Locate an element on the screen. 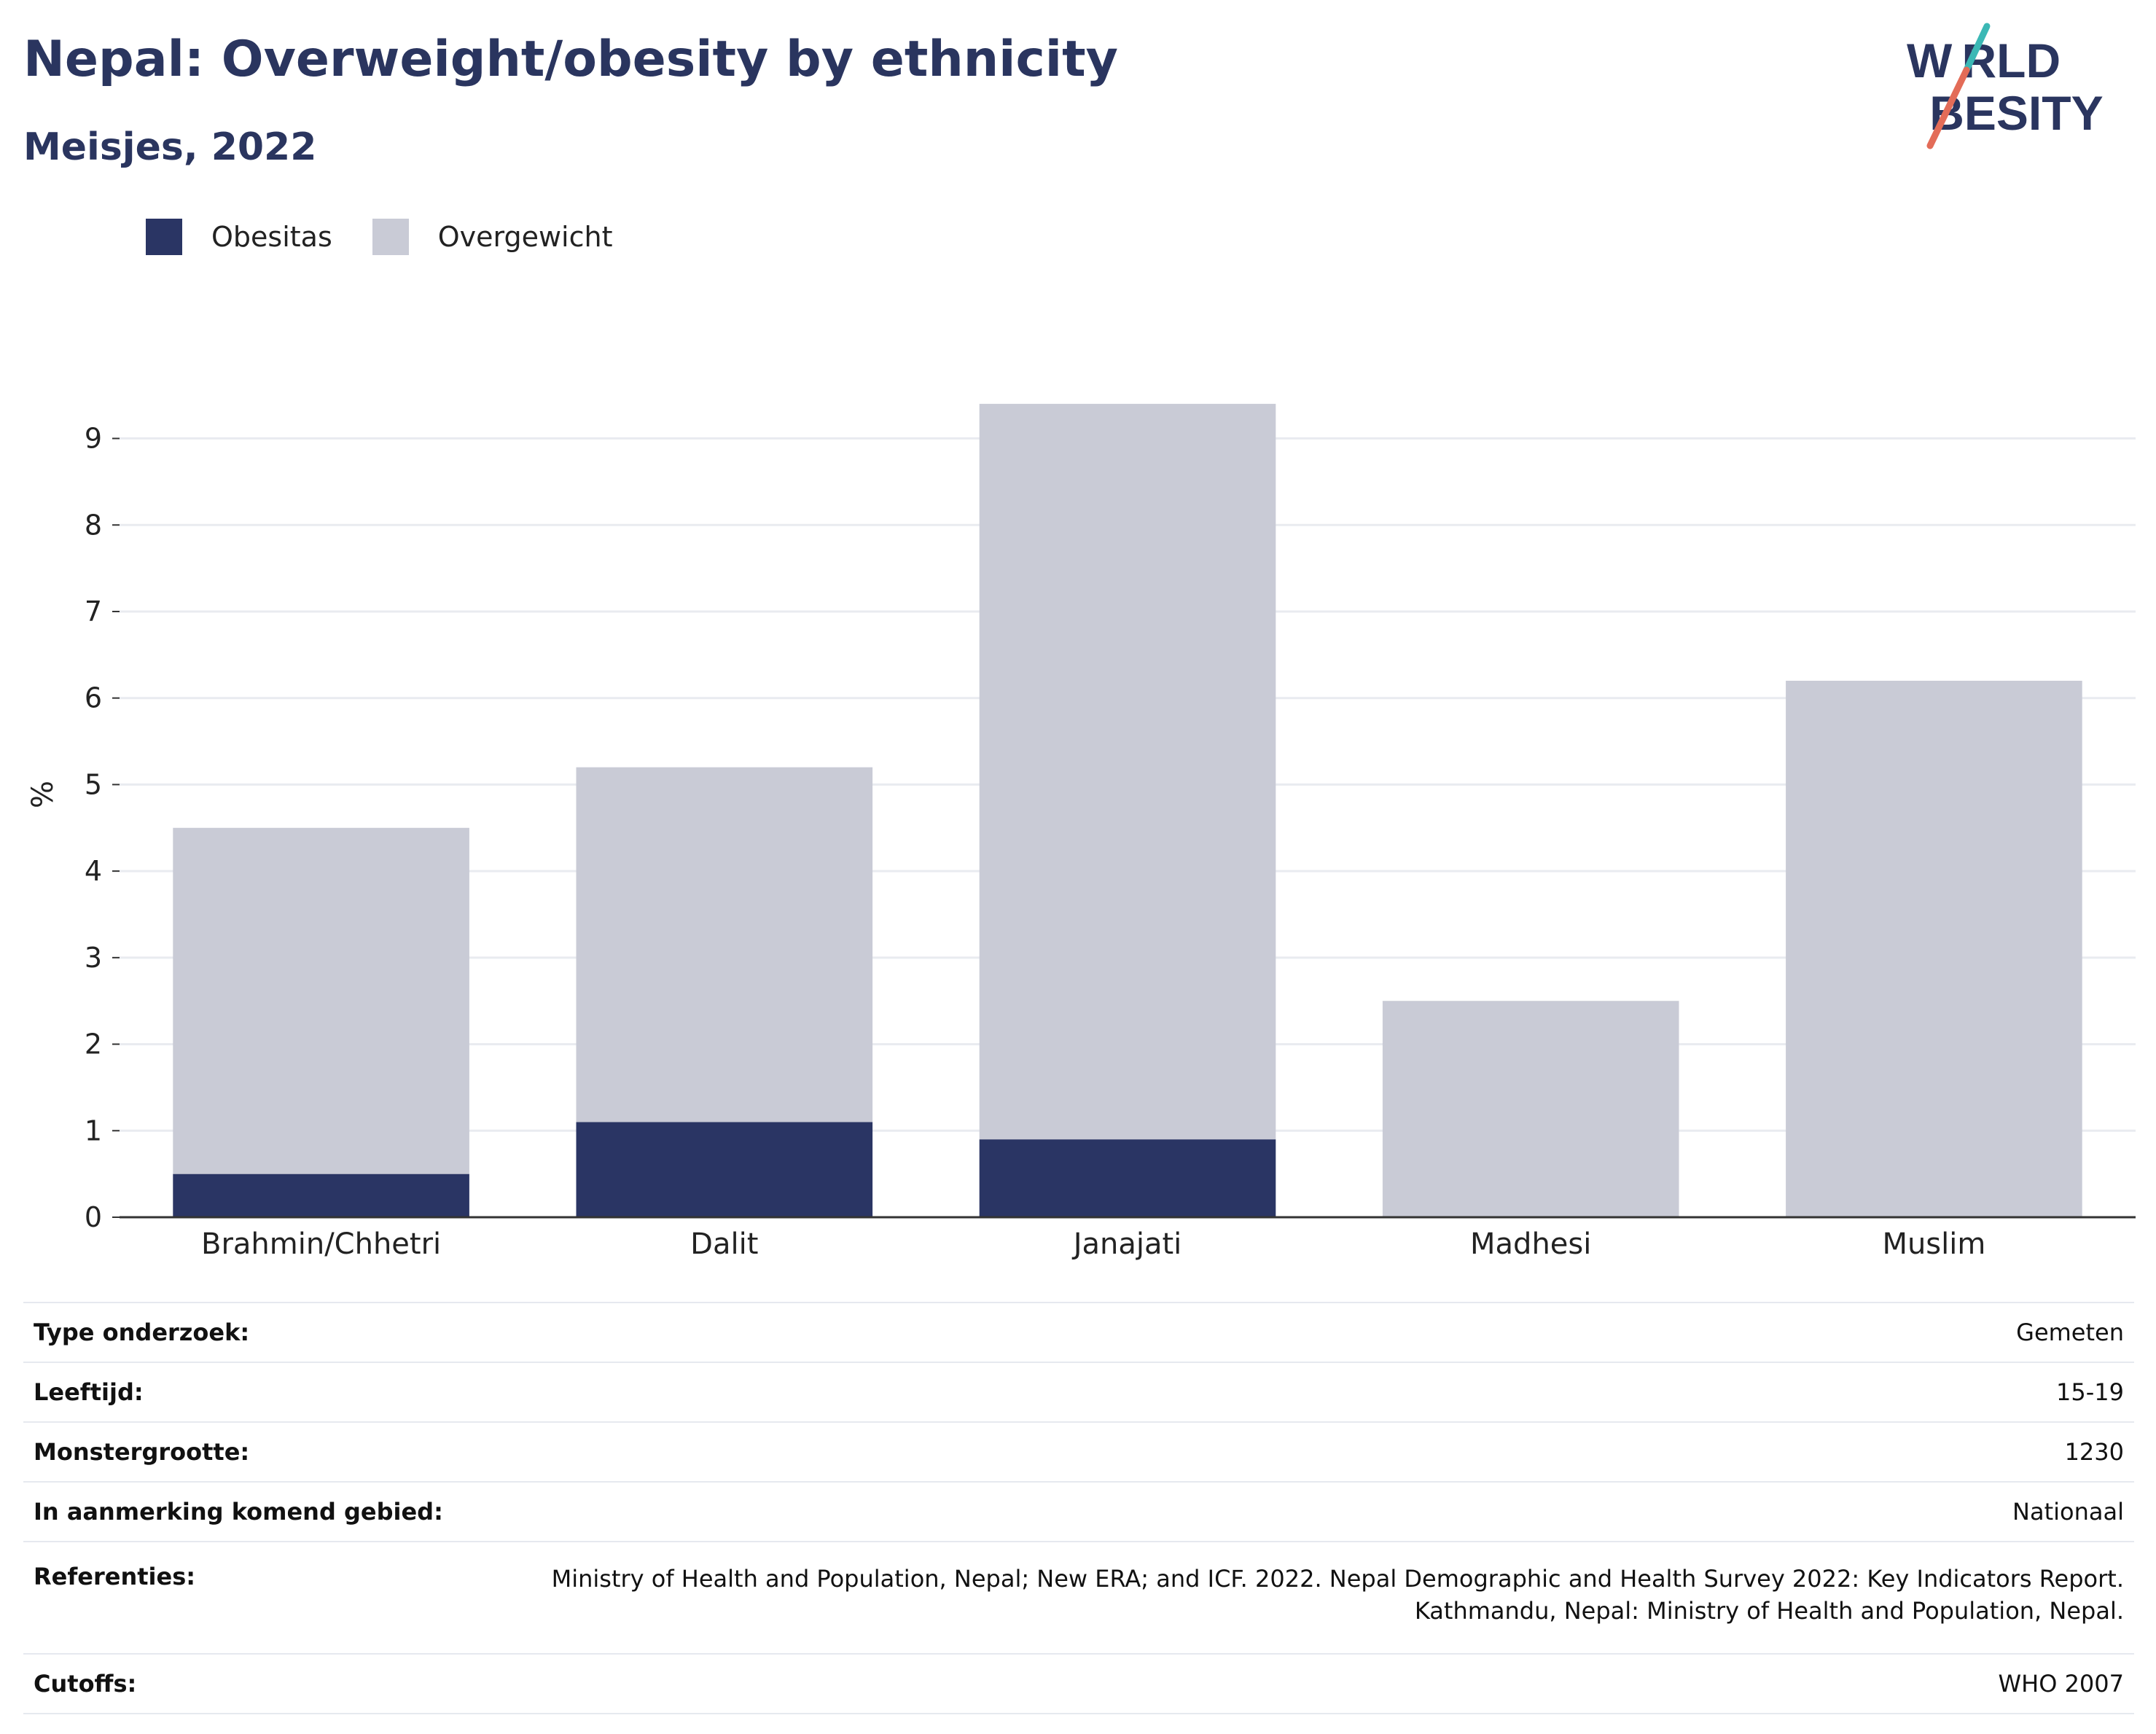 The width and height of the screenshot is (2156, 1734). legend-item-overgewicht: Overgewicht is located at coordinates (493, 237).